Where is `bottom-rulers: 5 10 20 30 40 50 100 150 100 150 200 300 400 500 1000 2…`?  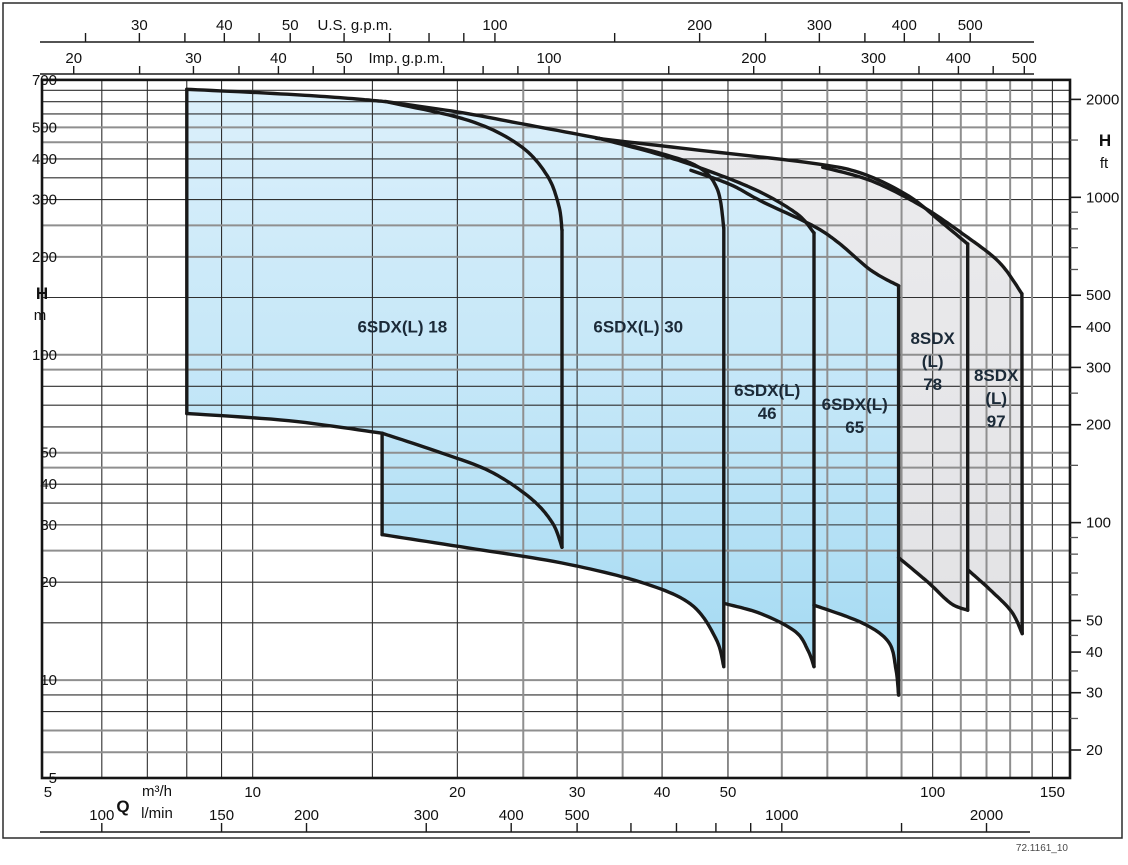 bottom-rulers: 5 10 20 30 40 50 100 150 100 150 200 300 400 500 1000 2… is located at coordinates (552, 808).